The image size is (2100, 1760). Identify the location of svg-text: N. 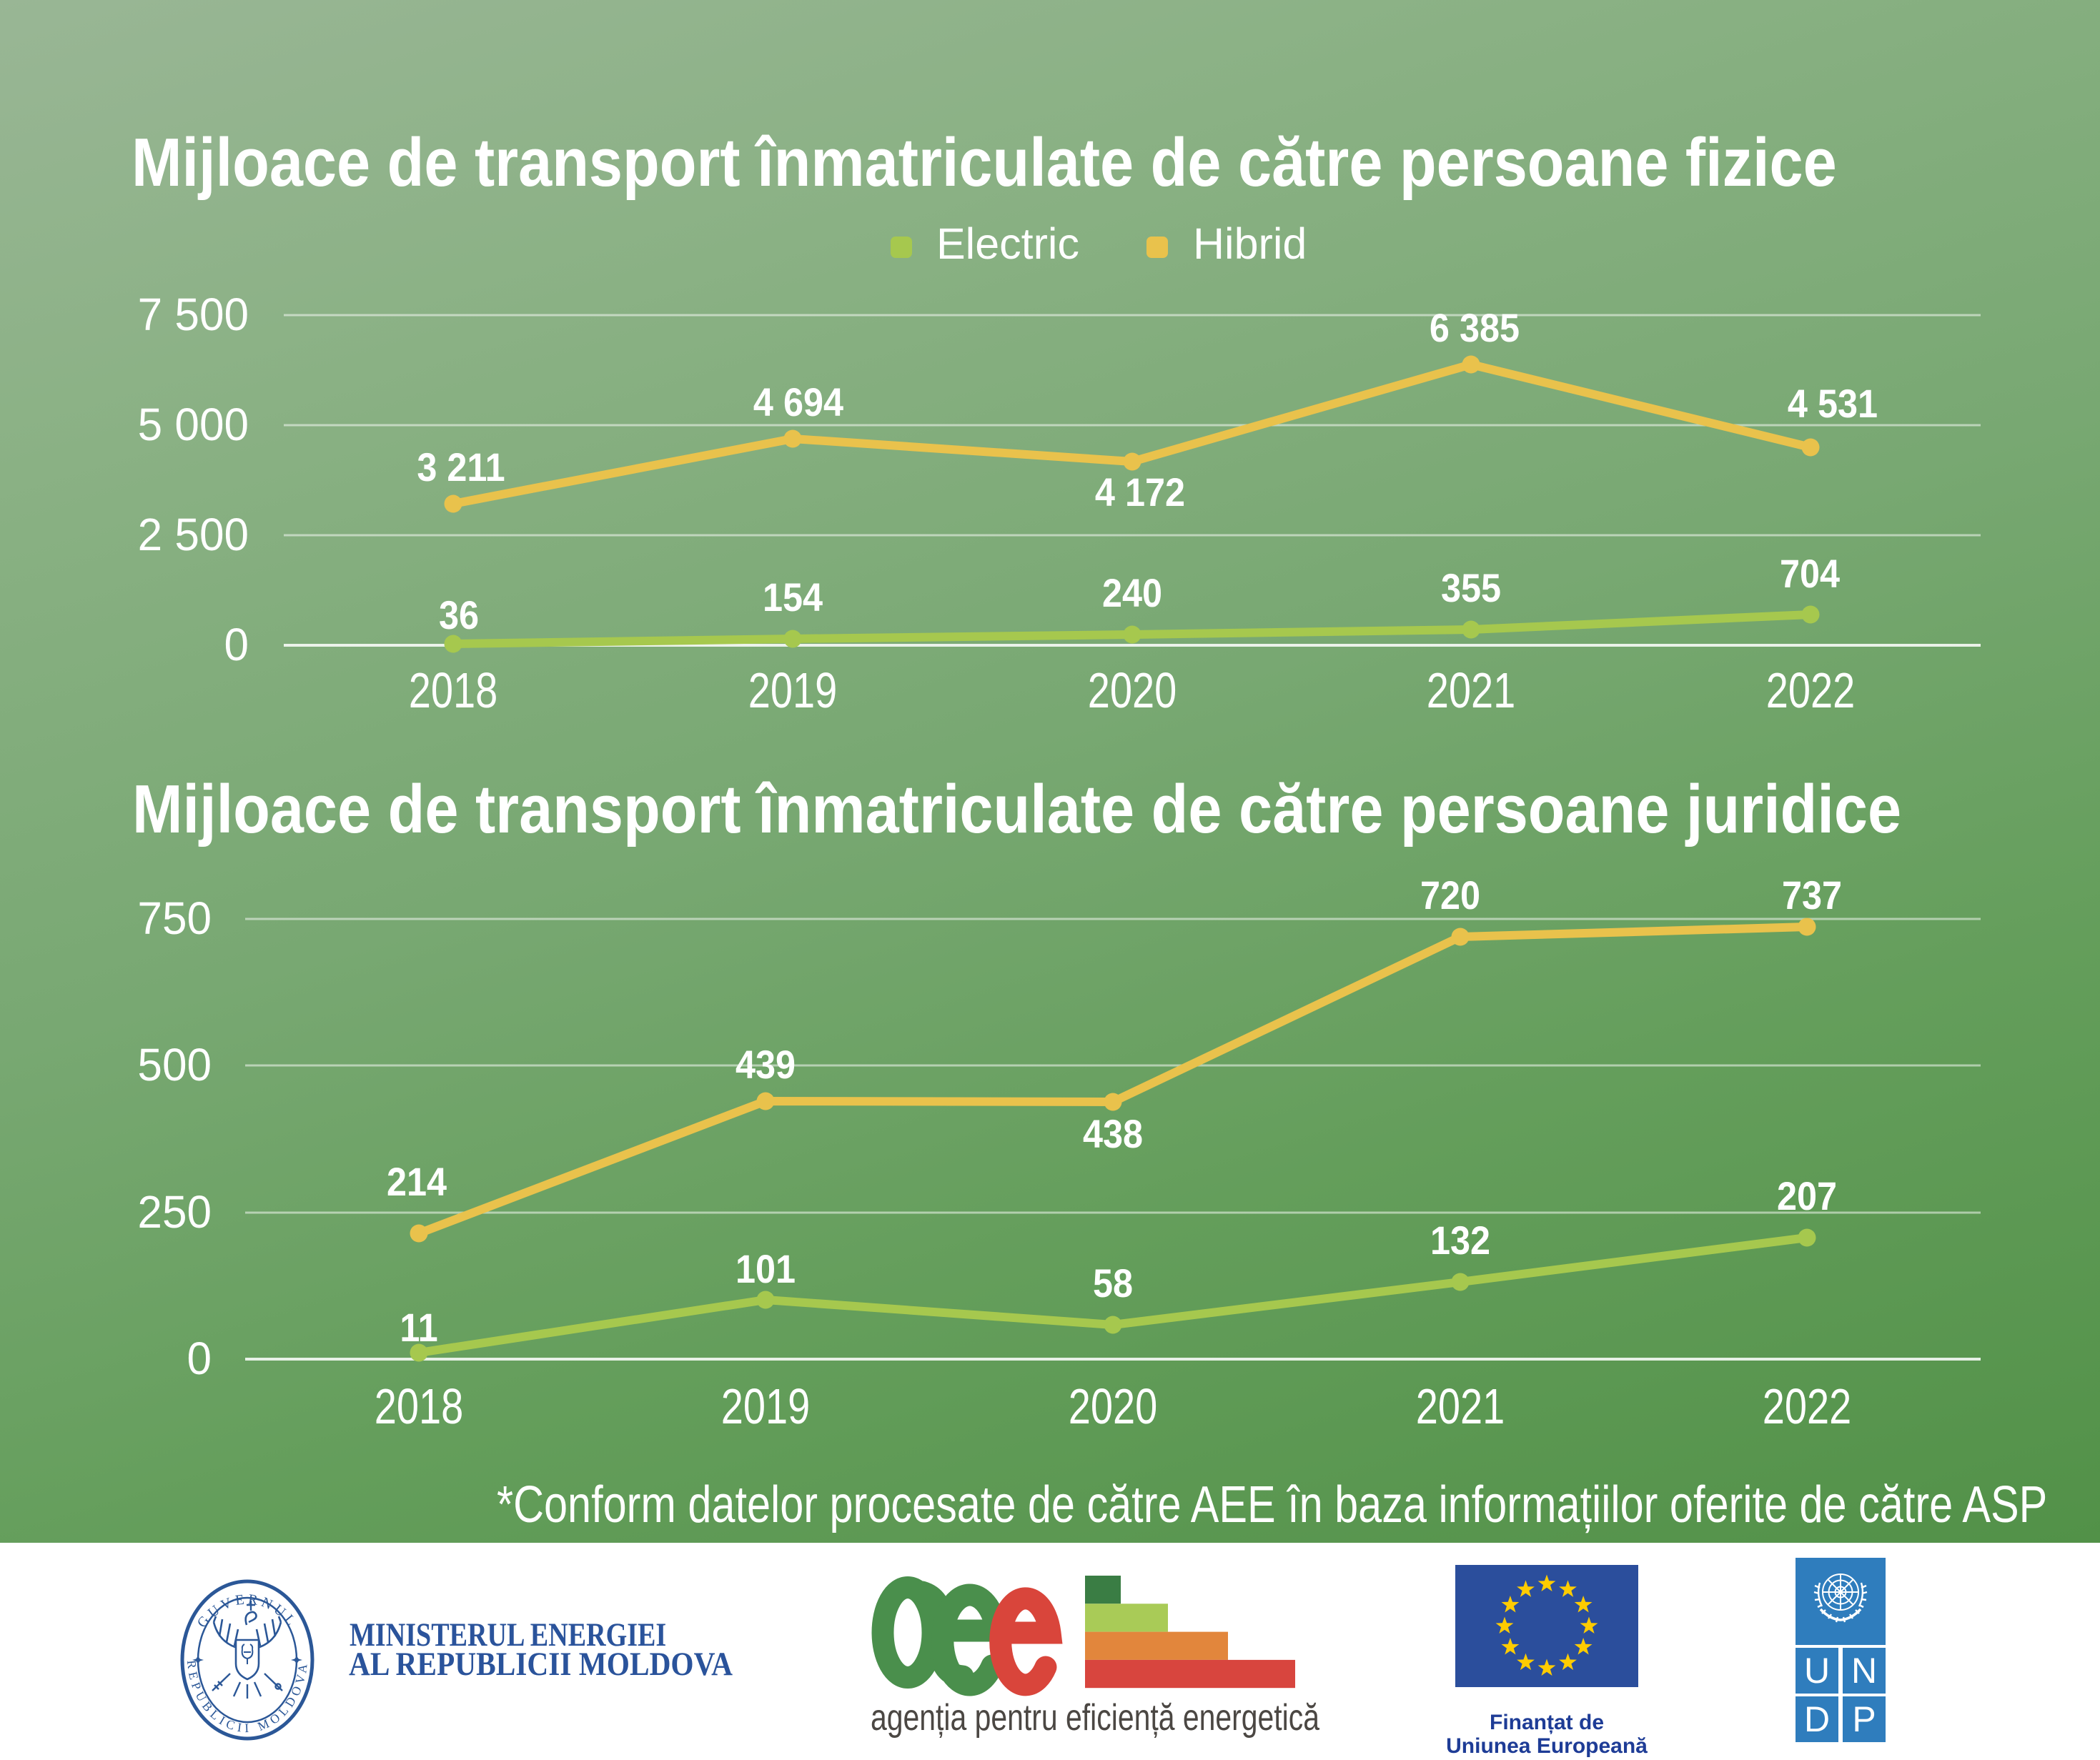
(1864, 1671).